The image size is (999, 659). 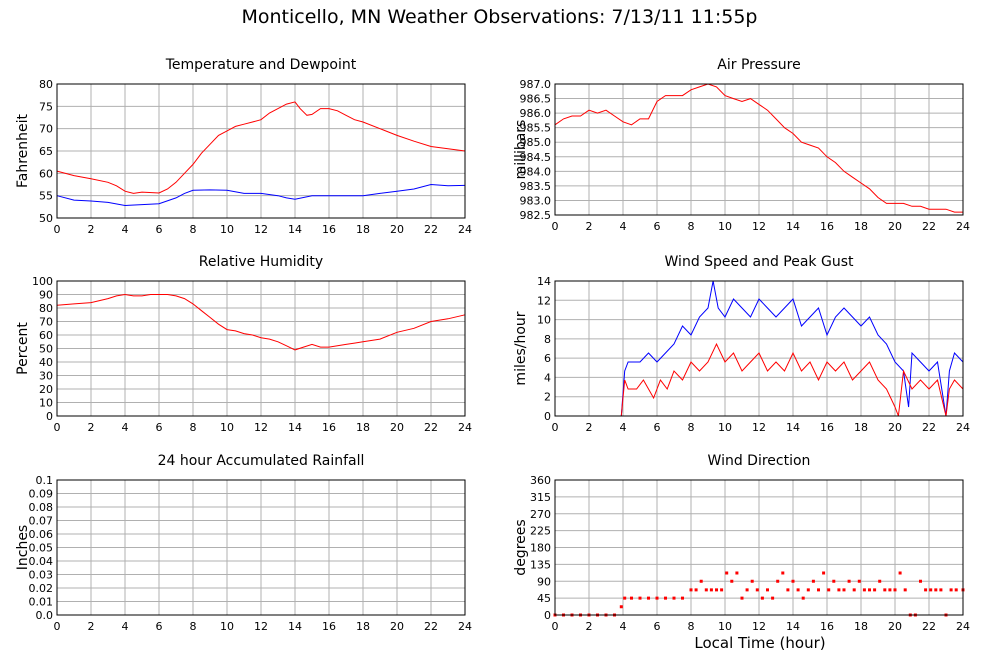 What do you see at coordinates (759, 461) in the screenshot?
I see `chart-title: Wind Direction` at bounding box center [759, 461].